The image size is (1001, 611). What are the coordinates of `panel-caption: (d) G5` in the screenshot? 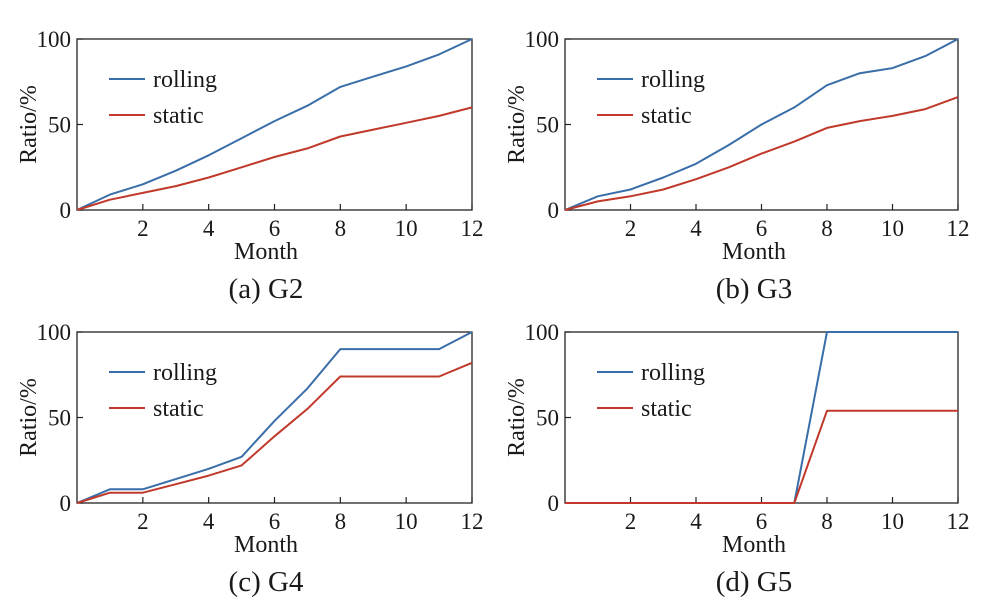 It's located at (754, 582).